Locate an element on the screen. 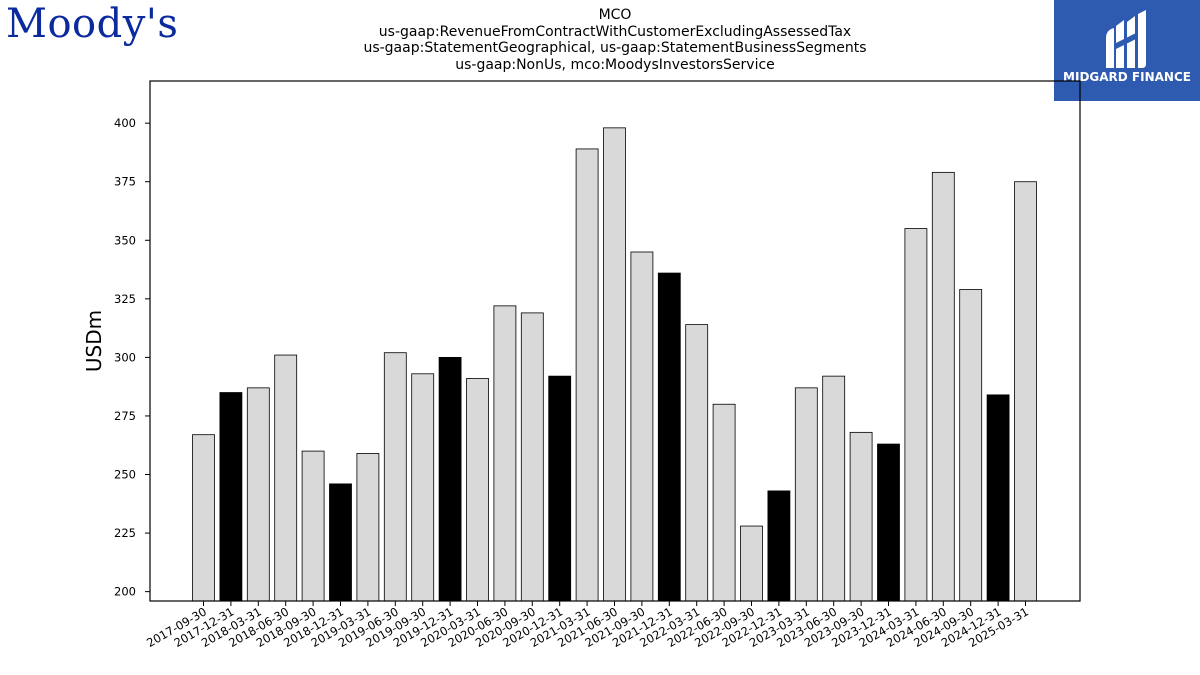 This screenshot has width=1200, height=675. y-tick-label: 375 is located at coordinates (125, 182).